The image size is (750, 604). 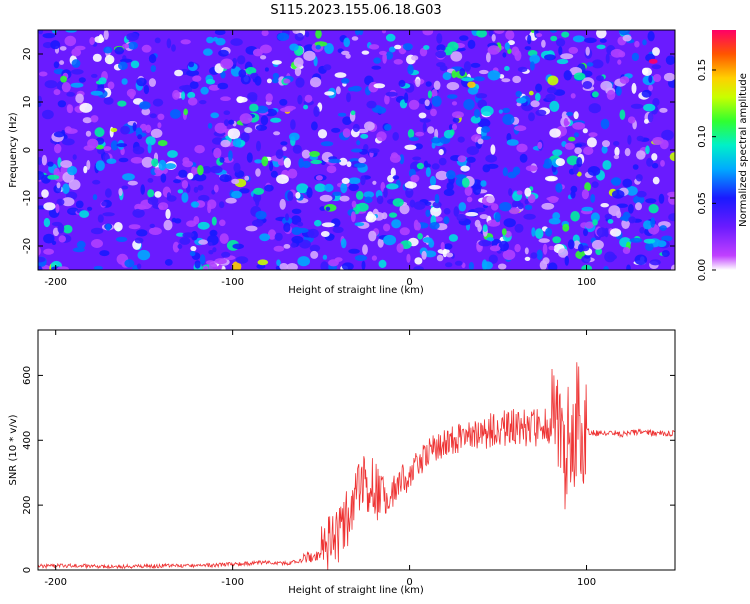 What do you see at coordinates (702, 137) in the screenshot?
I see `colorbar-tick-label: 0.10` at bounding box center [702, 137].